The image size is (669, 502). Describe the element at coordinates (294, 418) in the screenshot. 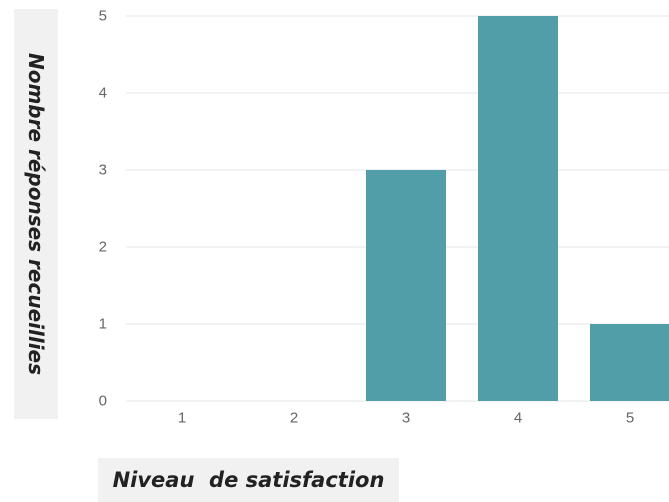

I see `x-tick-label: 2` at that location.